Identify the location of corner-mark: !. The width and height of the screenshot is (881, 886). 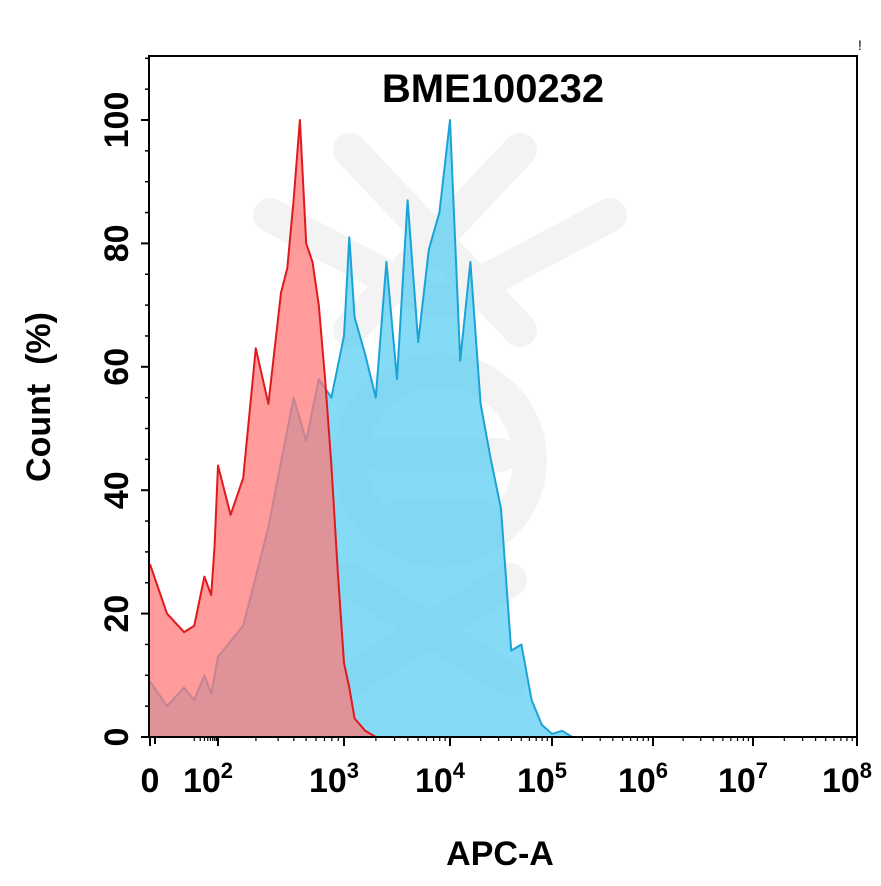
(860, 45).